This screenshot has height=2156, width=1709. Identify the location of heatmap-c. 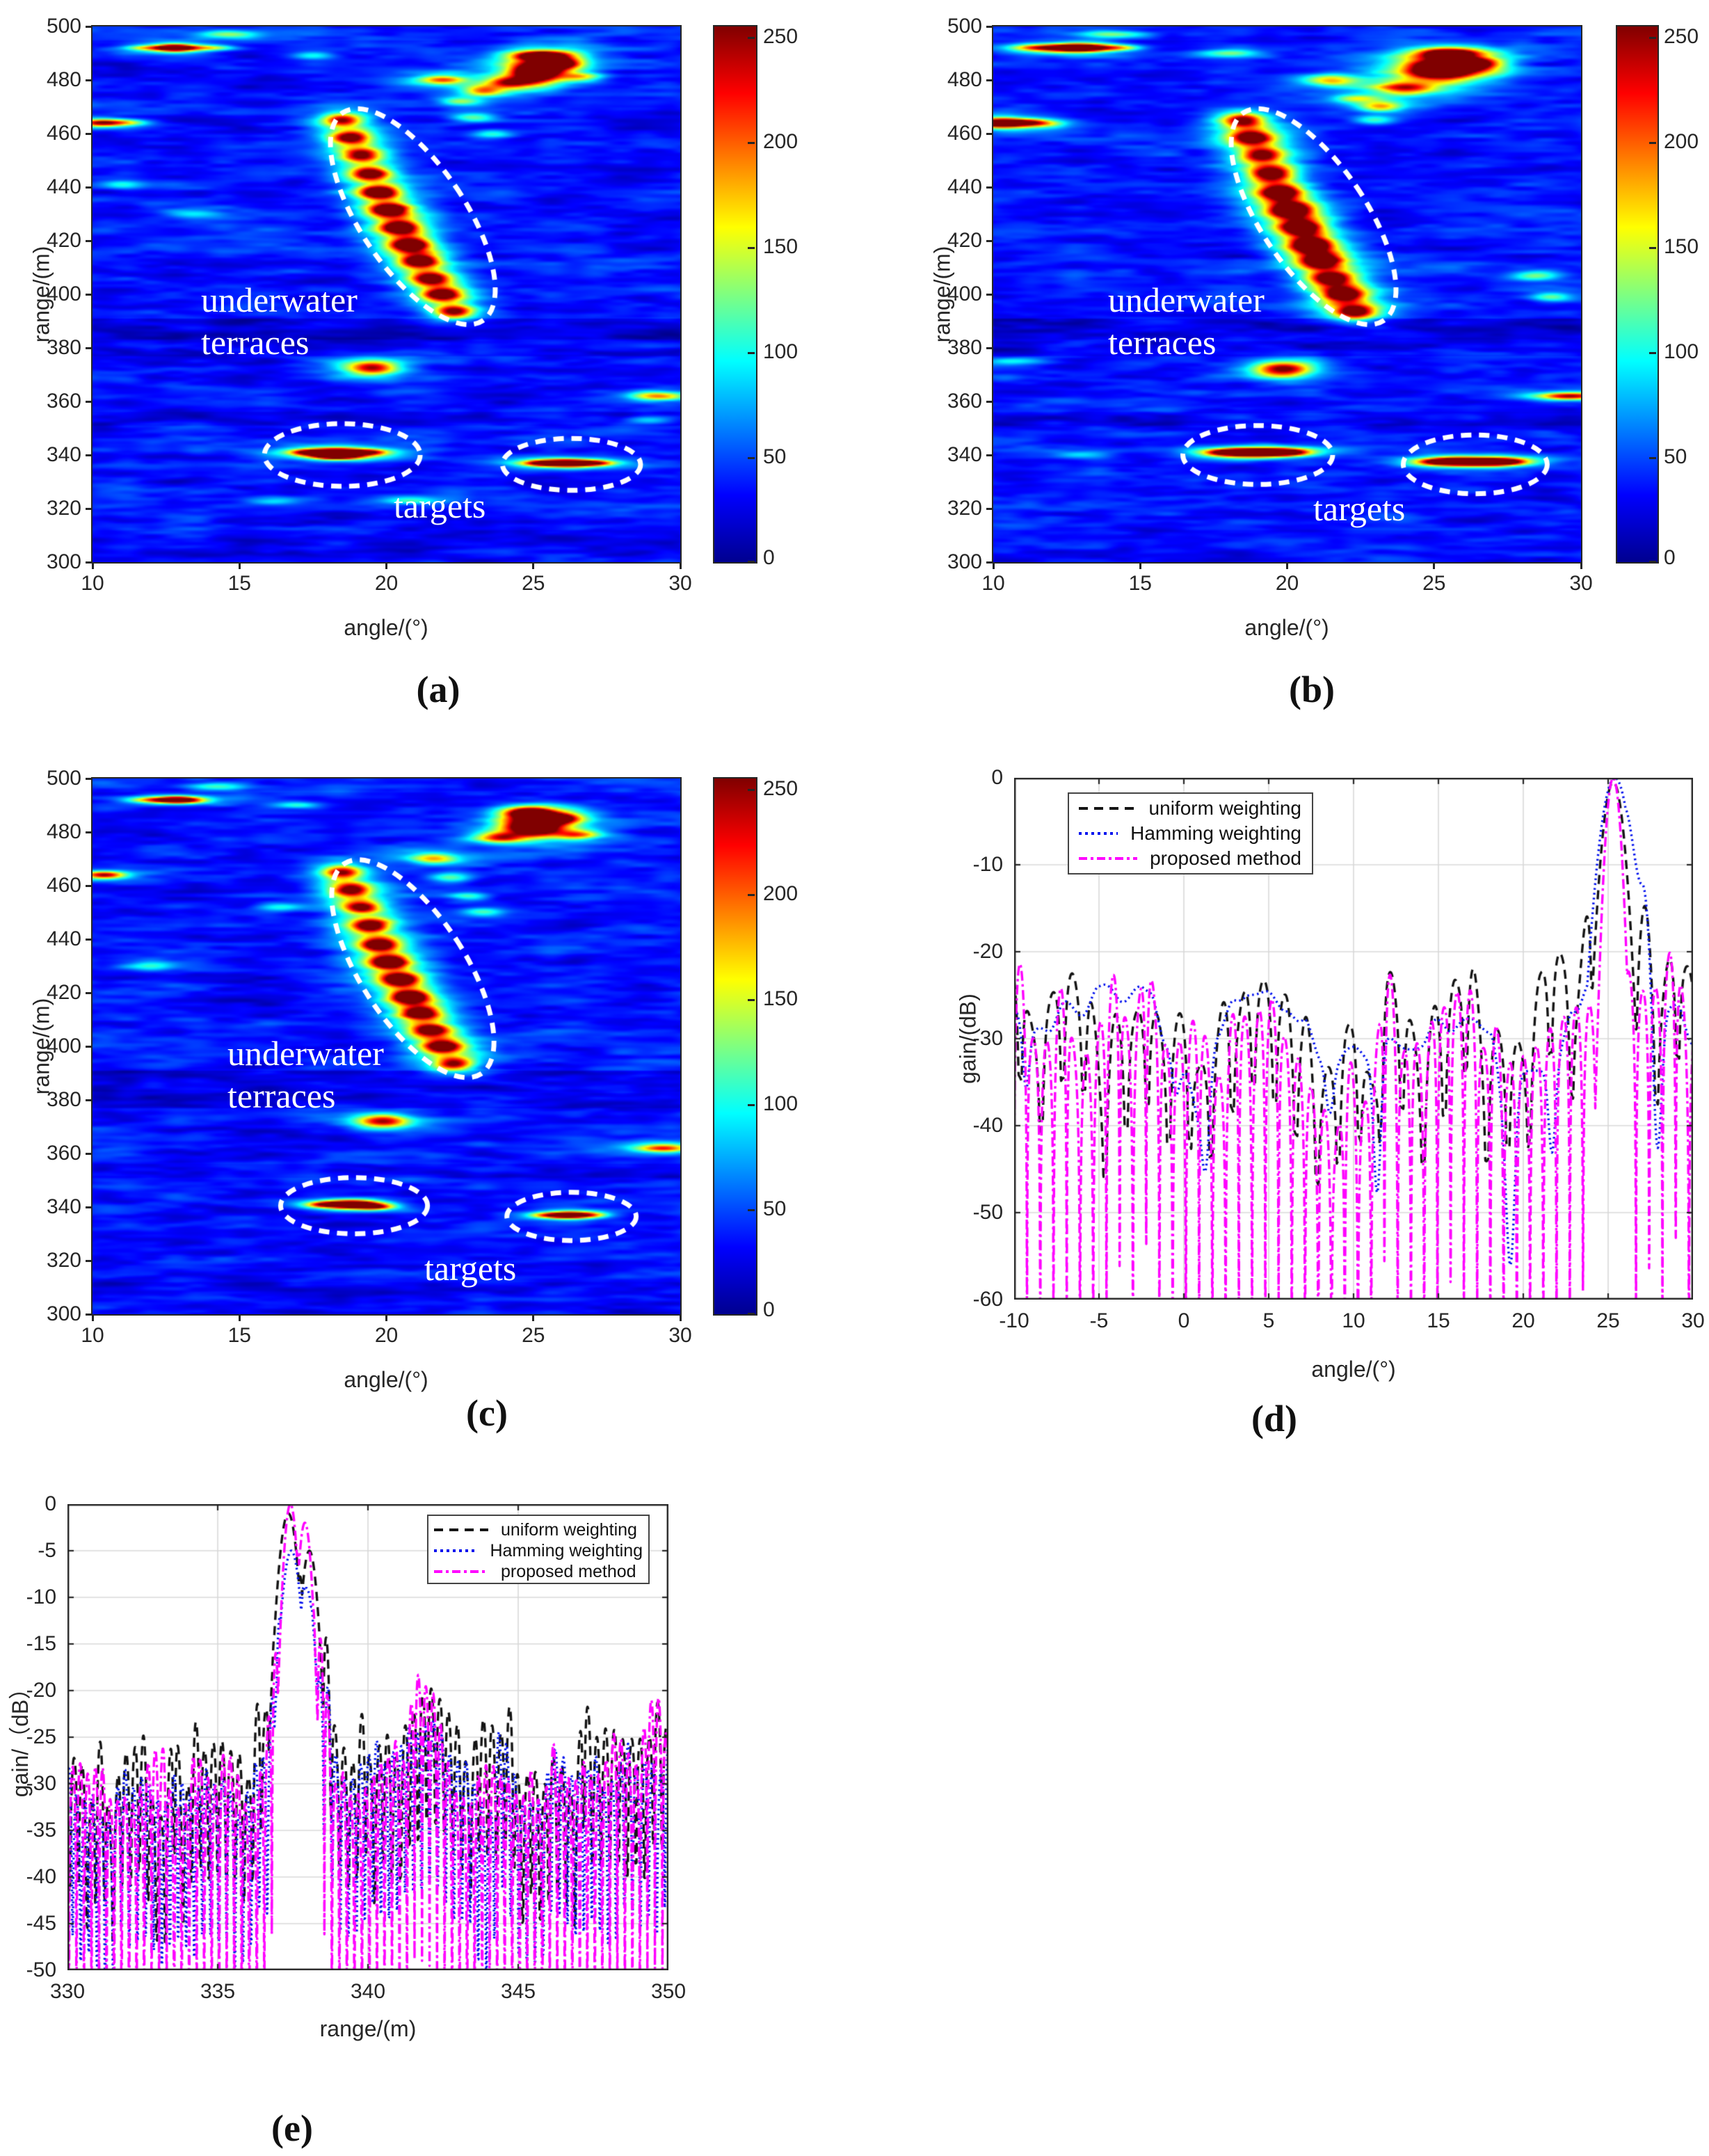
(386, 1046).